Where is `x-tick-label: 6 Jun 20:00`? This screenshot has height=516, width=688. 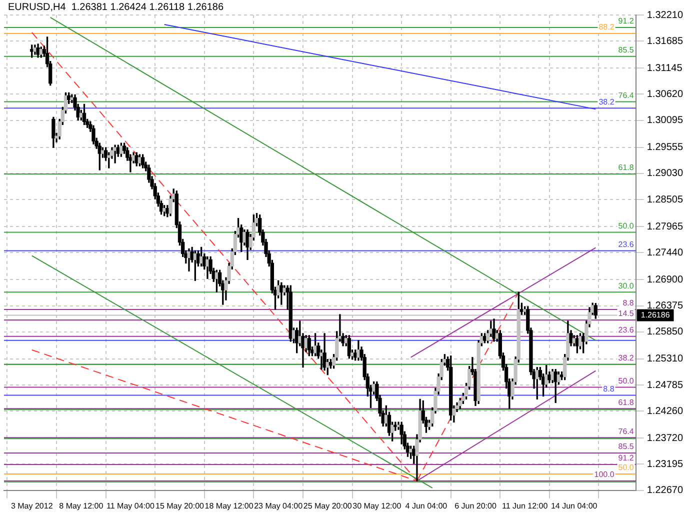 x-tick-label: 6 Jun 20:00 is located at coordinates (475, 505).